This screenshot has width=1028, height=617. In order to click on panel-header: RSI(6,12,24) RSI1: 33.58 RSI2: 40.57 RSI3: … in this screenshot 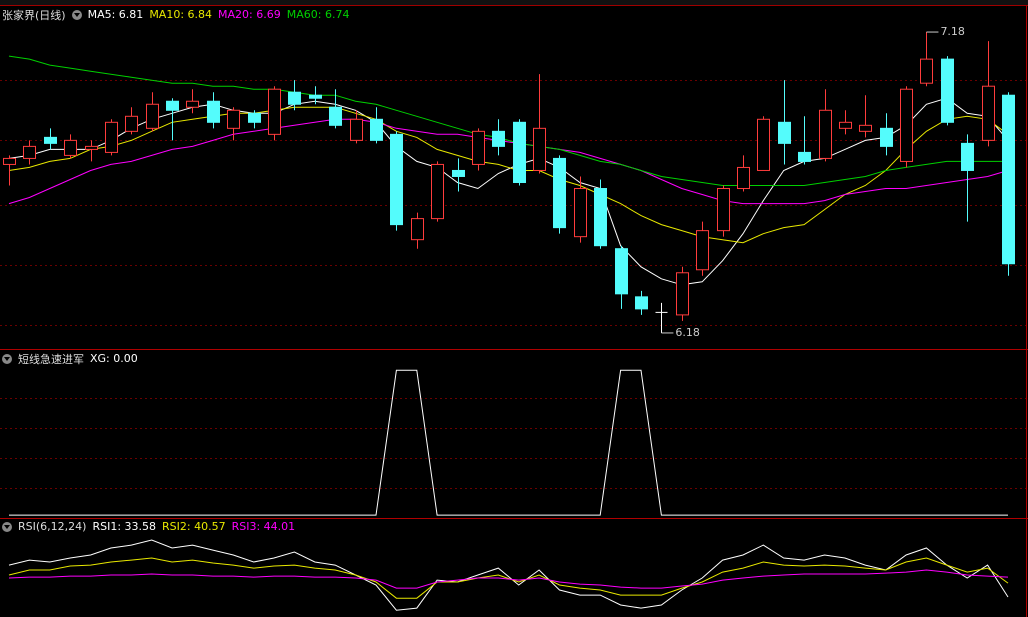, I will do `click(148, 526)`.